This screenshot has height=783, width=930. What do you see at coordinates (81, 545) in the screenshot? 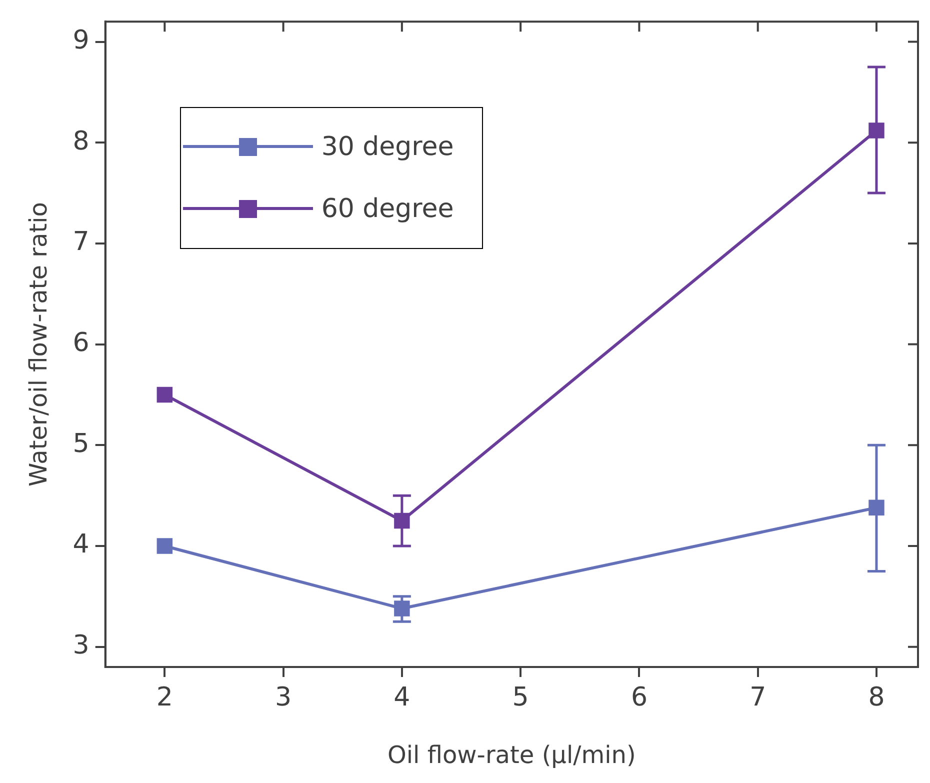
I see `y-tick-label: 4` at bounding box center [81, 545].